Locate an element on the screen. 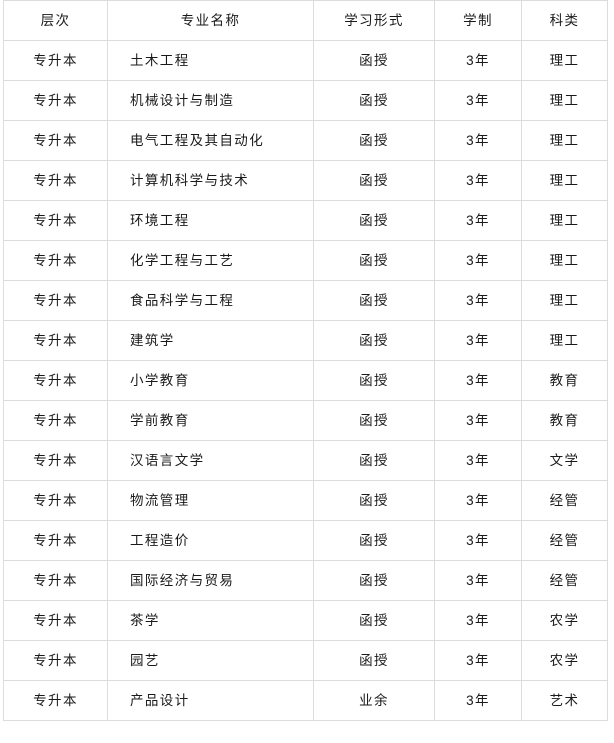 The image size is (614, 743). cell-major: 茶学 is located at coordinates (210, 620).